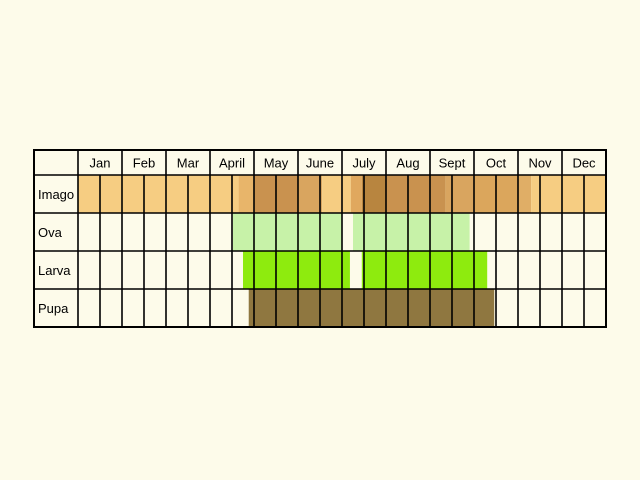  I want to click on month-header-9: Oct, so click(496, 163).